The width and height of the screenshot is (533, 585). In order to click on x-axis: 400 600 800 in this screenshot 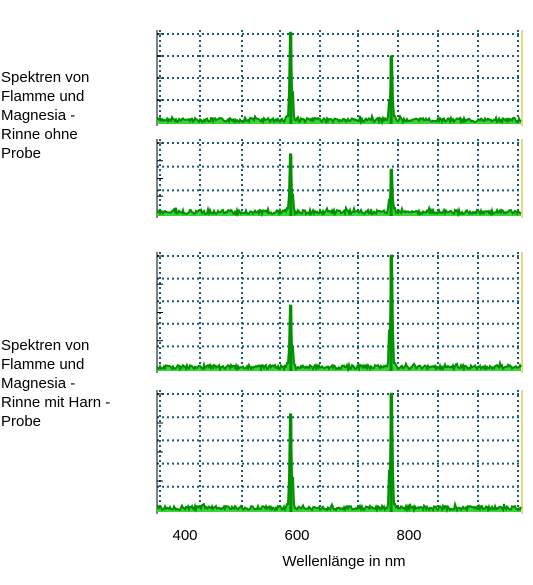, I will do `click(296, 535)`.